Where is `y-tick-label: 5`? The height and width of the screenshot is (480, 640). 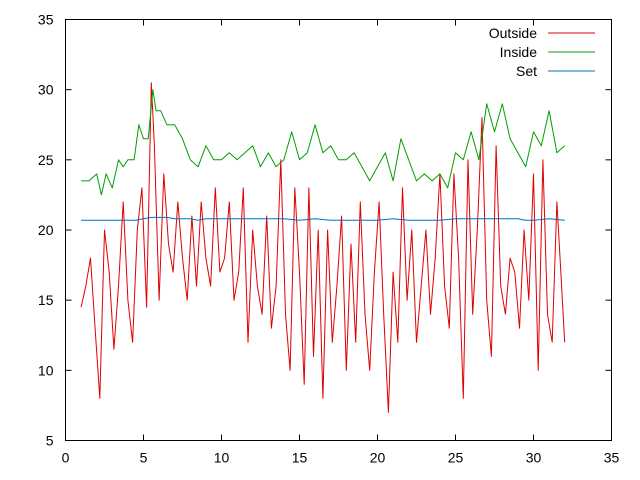
y-tick-label: 5 is located at coordinates (50, 441).